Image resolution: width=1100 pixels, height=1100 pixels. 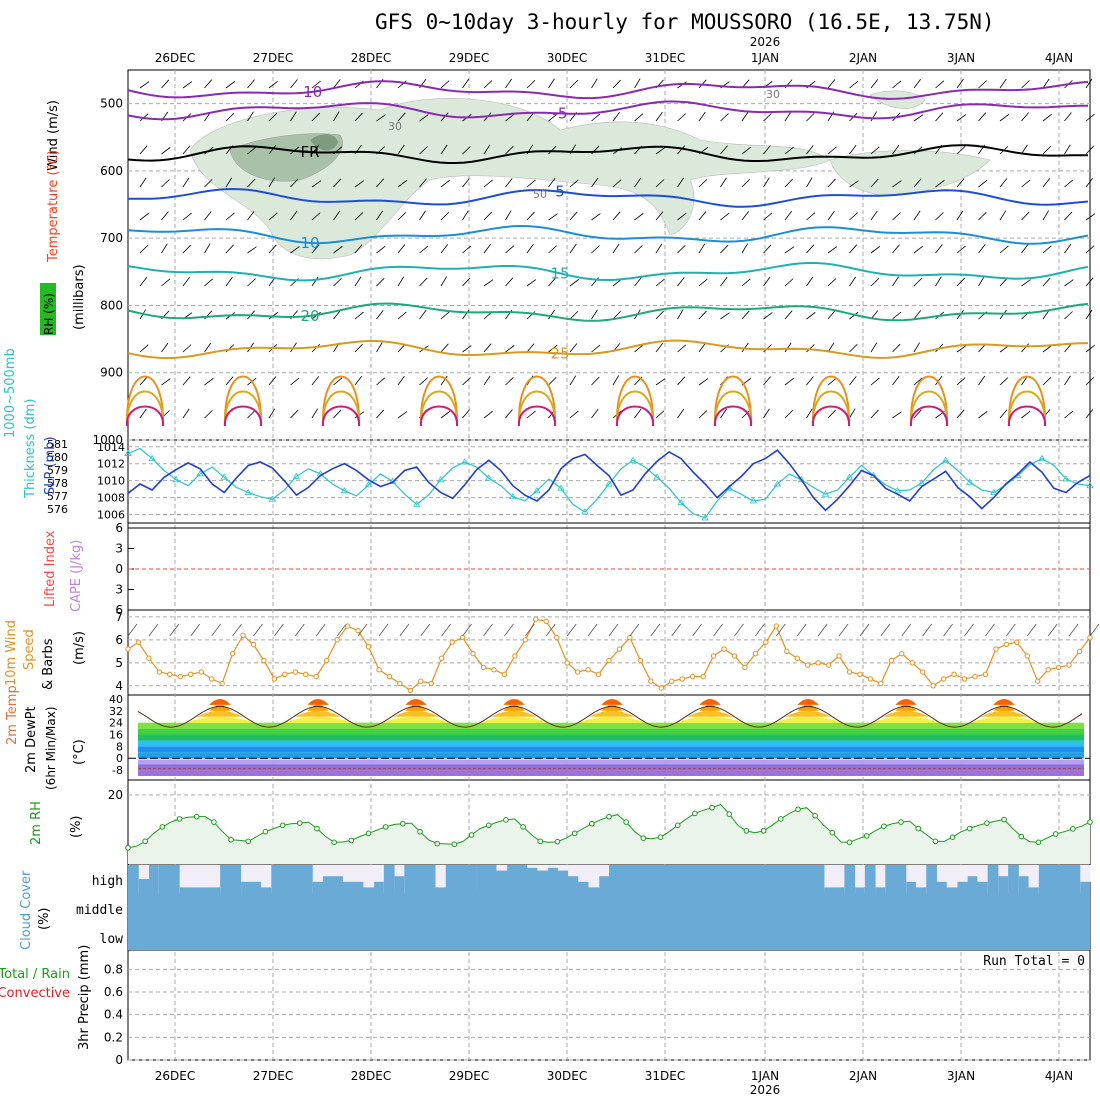 What do you see at coordinates (119, 663) in the screenshot?
I see `wind-tick-label: 5` at bounding box center [119, 663].